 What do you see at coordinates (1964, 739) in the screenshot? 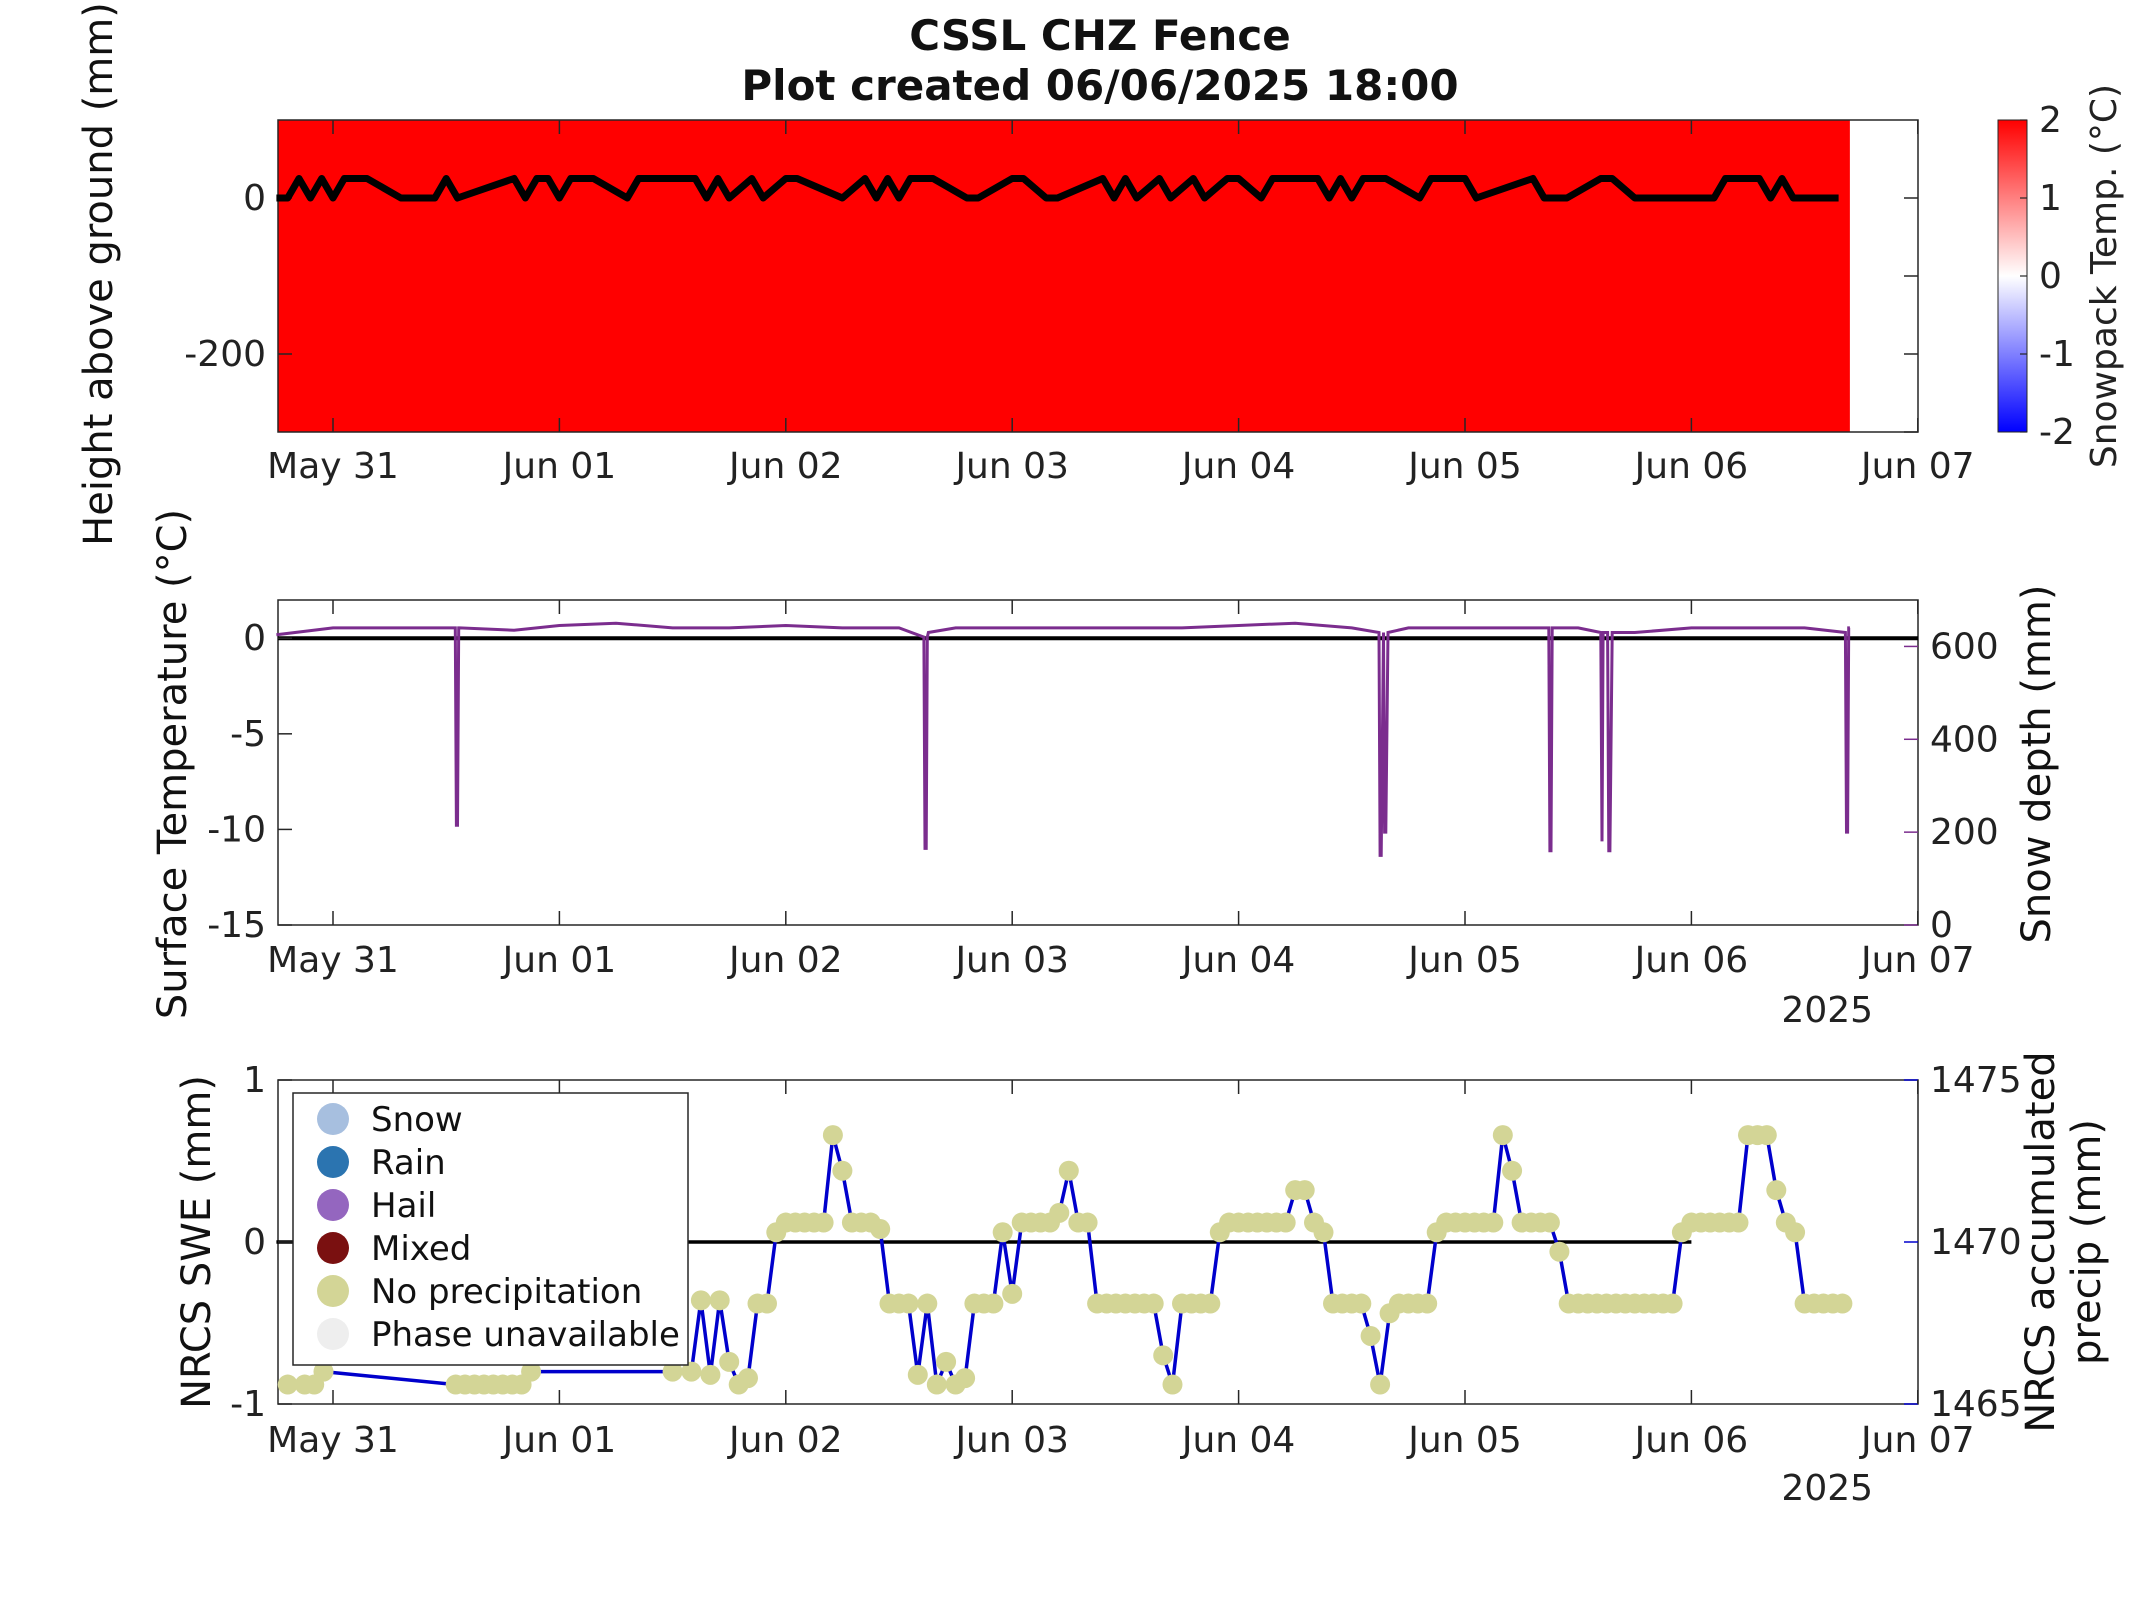
I see `y2-tick-label: 400` at bounding box center [1964, 739].